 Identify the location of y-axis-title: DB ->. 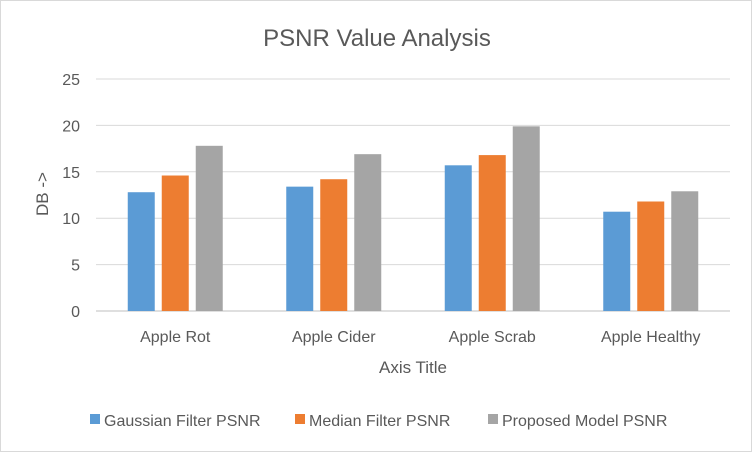
(42, 194).